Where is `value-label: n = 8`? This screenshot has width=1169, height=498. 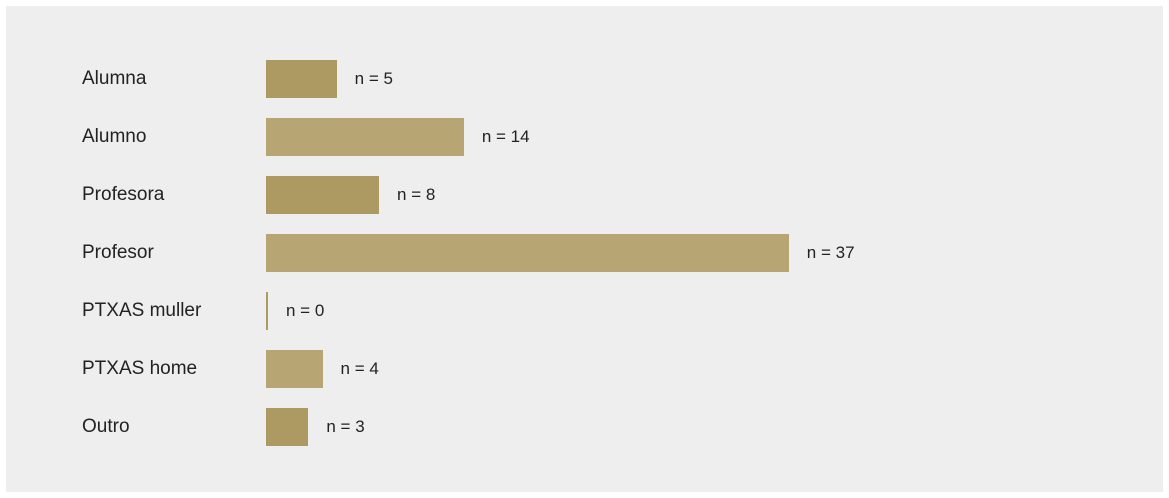
value-label: n = 8 is located at coordinates (416, 194).